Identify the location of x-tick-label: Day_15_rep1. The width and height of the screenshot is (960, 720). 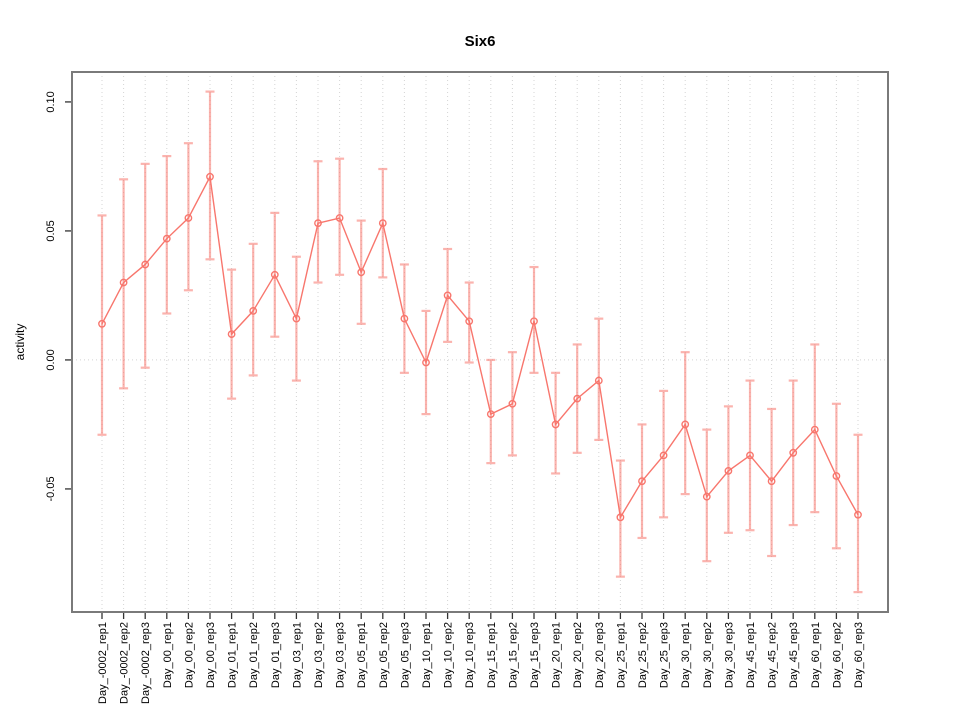
(492, 655).